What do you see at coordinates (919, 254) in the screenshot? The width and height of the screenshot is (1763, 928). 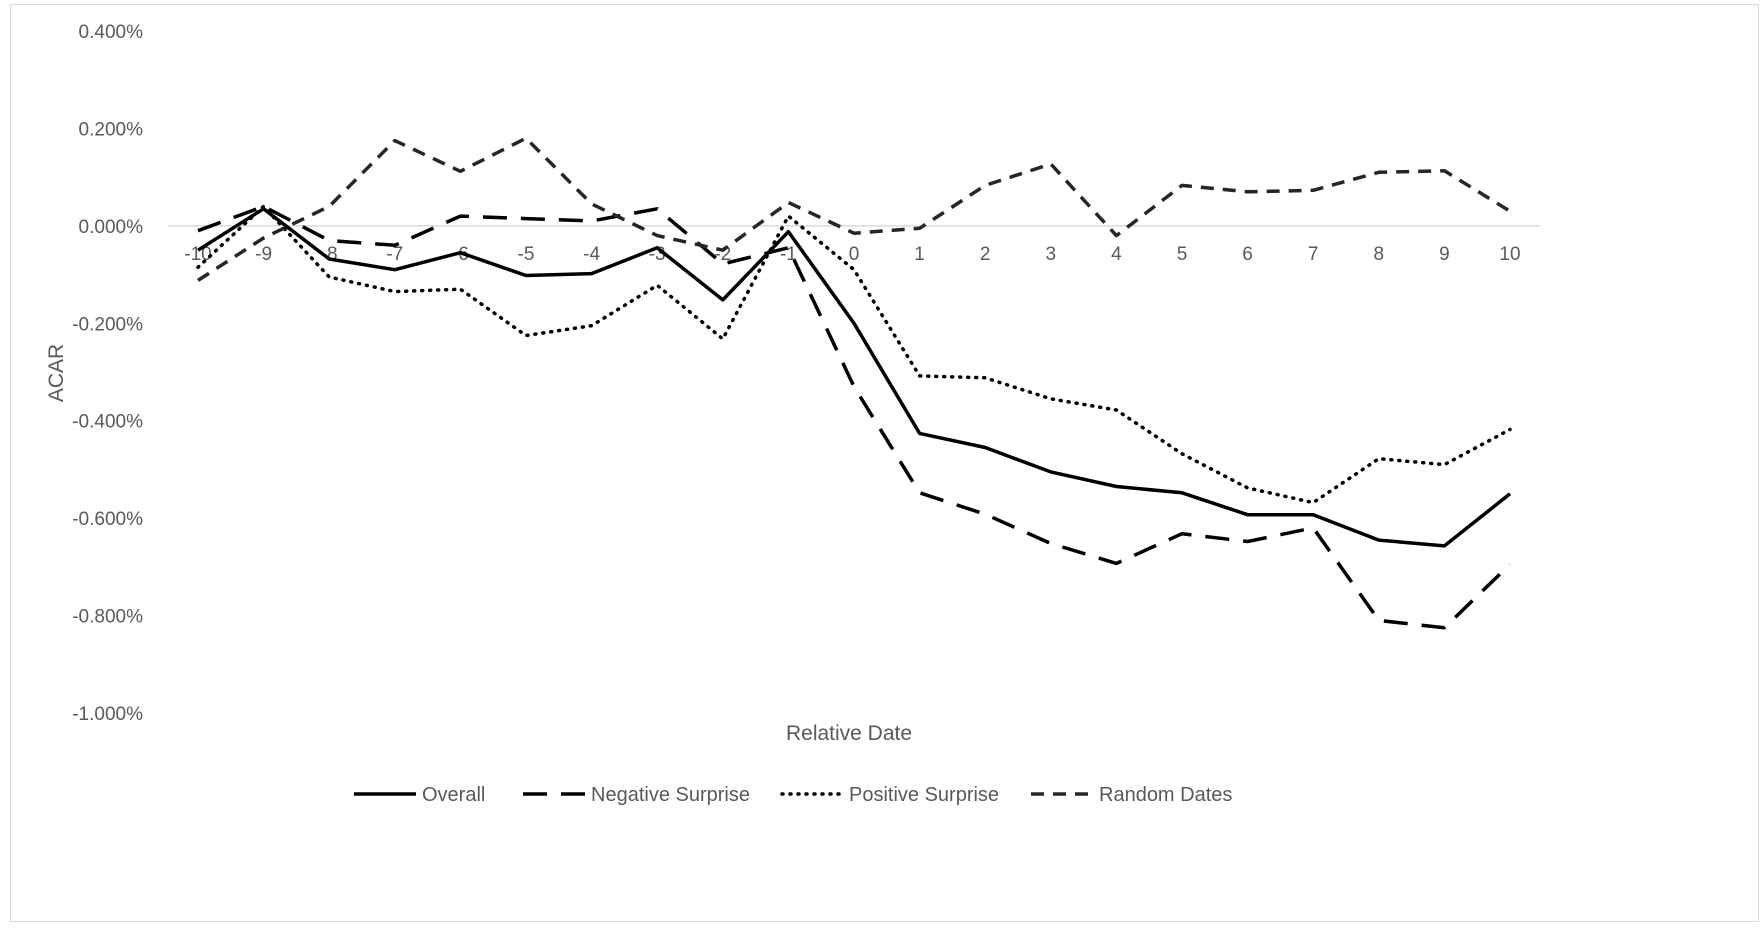 I see `x-tick-label: 1` at bounding box center [919, 254].